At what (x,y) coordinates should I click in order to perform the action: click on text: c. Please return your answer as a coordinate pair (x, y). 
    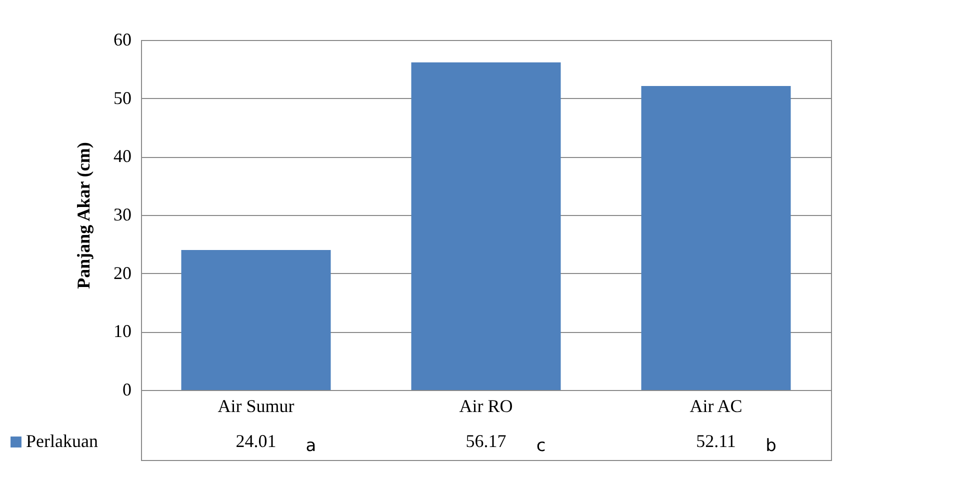
    Looking at the image, I should click on (541, 446).